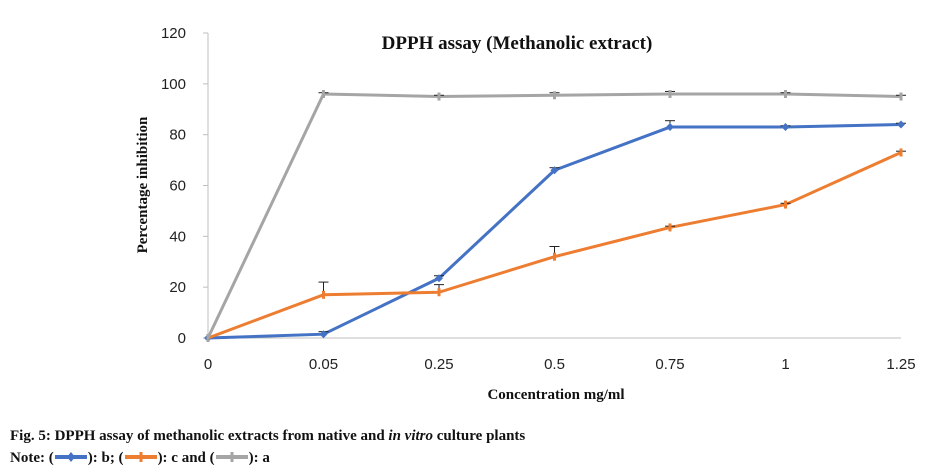 The height and width of the screenshot is (474, 926). What do you see at coordinates (177, 186) in the screenshot?
I see `y-tick-label: 60` at bounding box center [177, 186].